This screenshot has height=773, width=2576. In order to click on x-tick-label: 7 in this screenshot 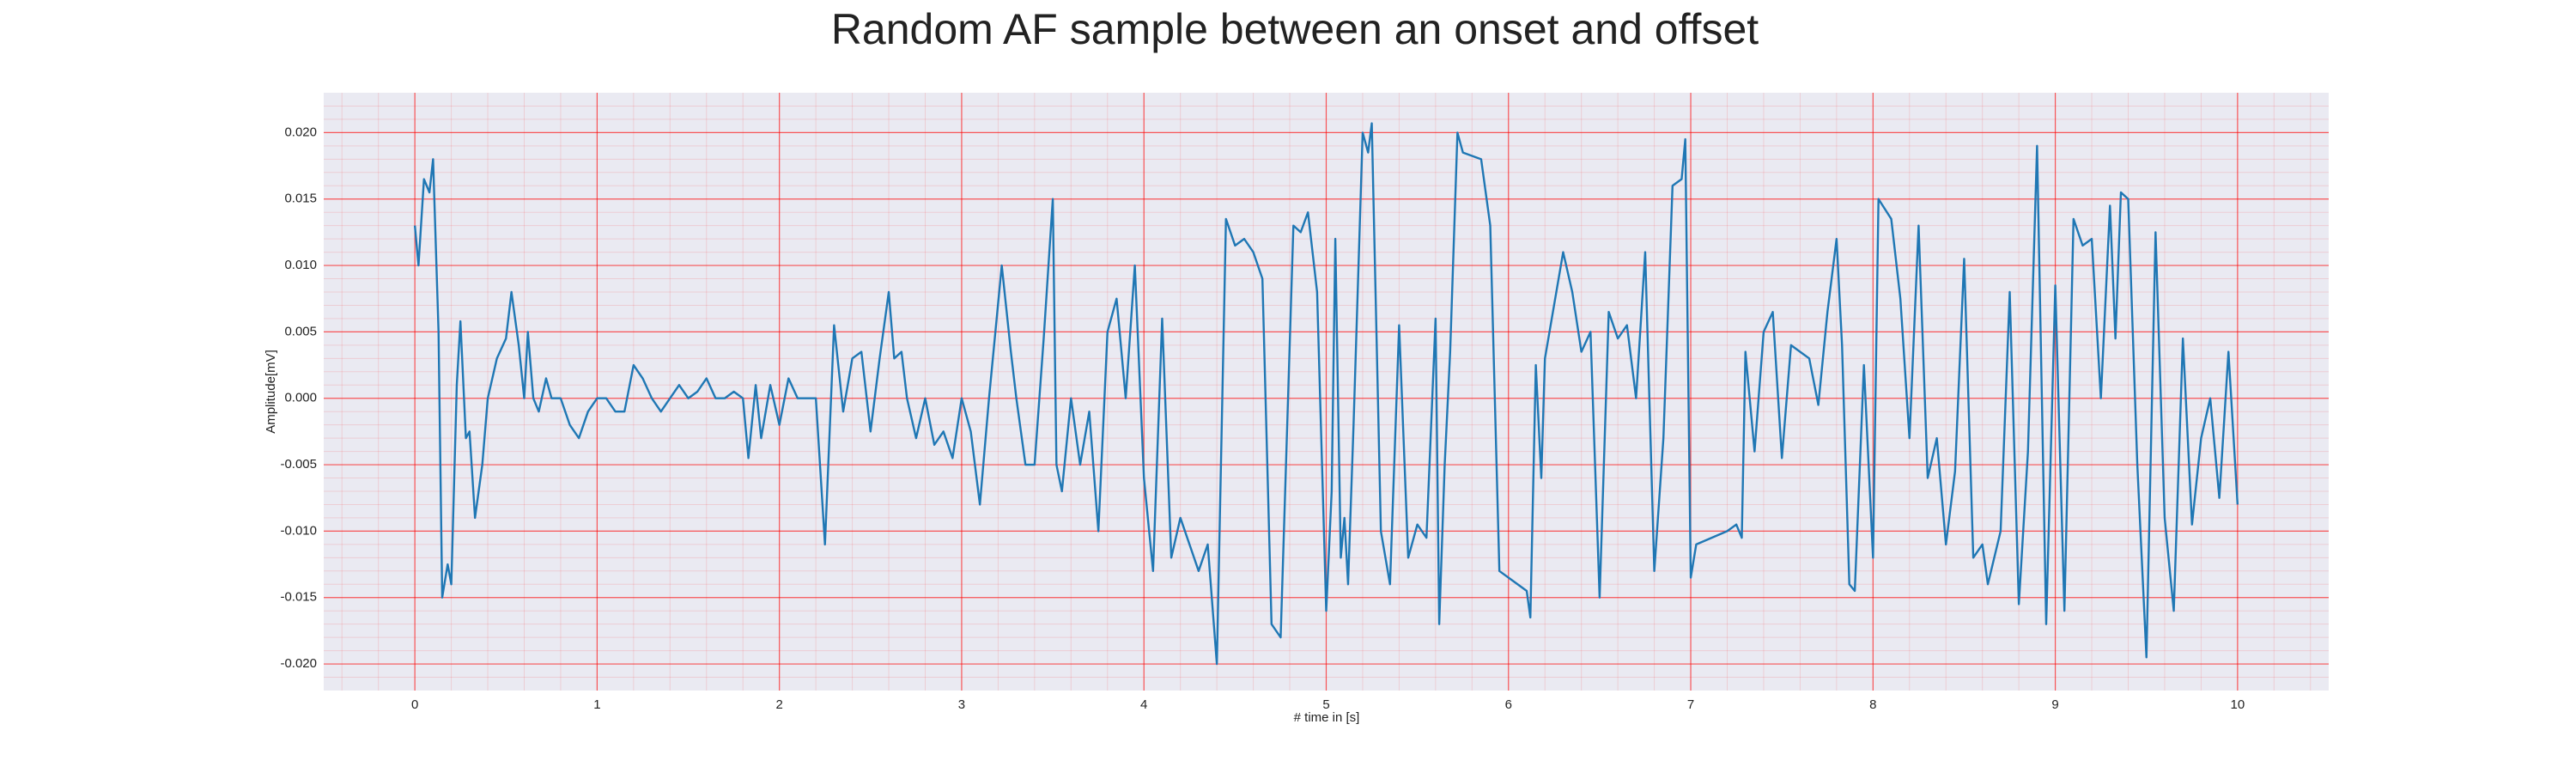, I will do `click(1690, 704)`.